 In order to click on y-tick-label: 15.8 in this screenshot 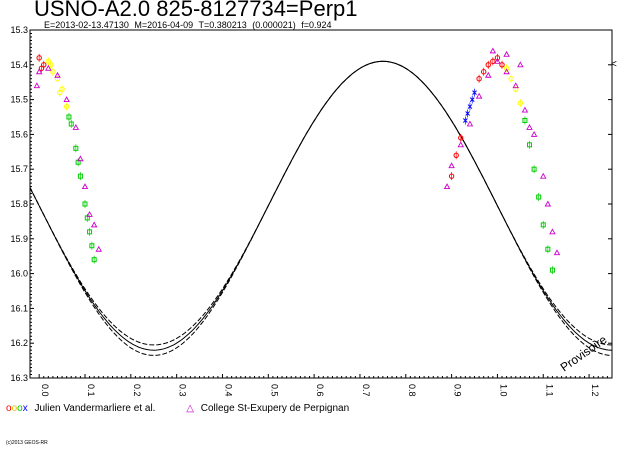, I will do `click(19, 204)`.